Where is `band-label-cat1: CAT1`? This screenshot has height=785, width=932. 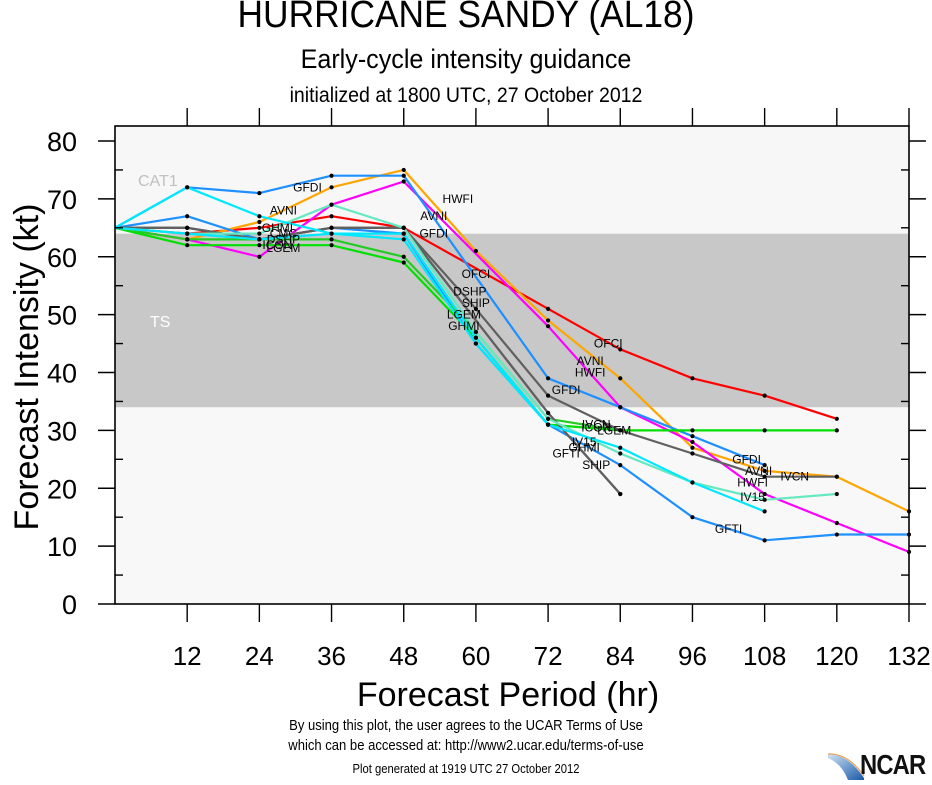
band-label-cat1: CAT1 is located at coordinates (158, 181).